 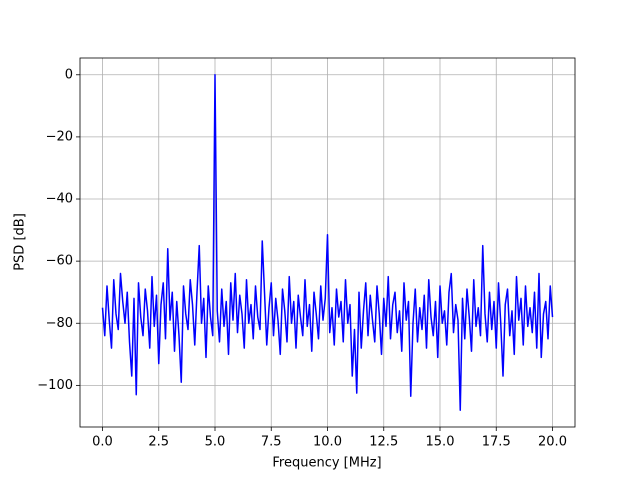 I want to click on y-tick-label: −40, so click(x=59, y=199).